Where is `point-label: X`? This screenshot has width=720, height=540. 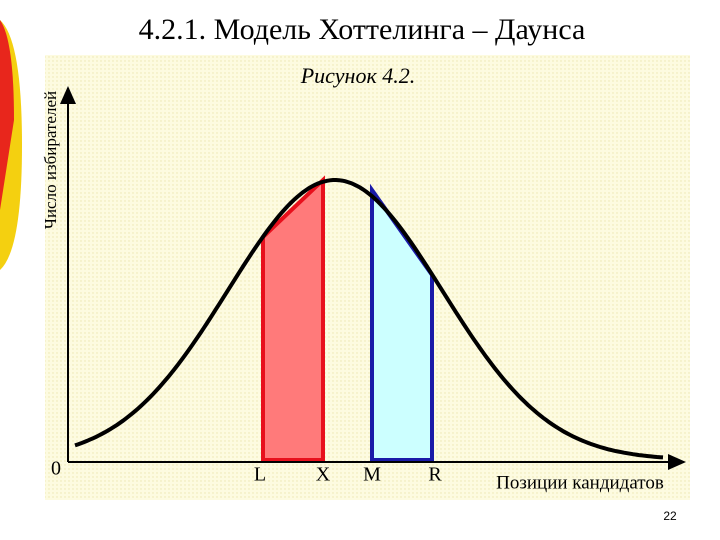 point-label: X is located at coordinates (323, 475).